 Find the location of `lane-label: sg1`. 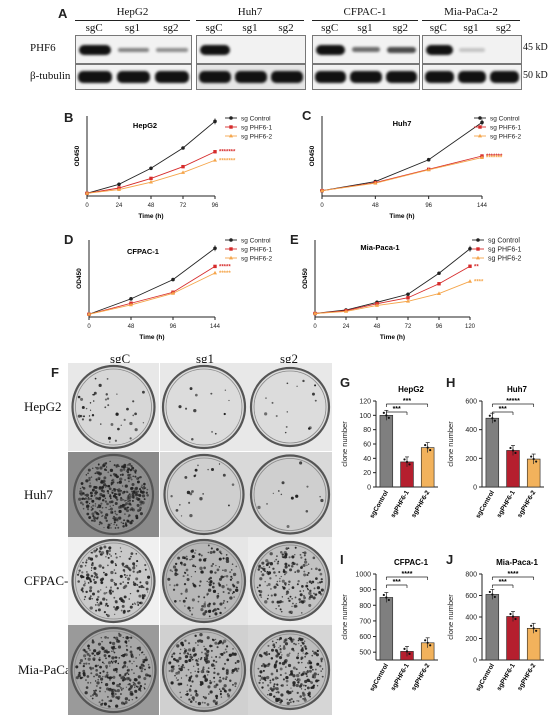

lane-label: sg1 is located at coordinates (250, 28).